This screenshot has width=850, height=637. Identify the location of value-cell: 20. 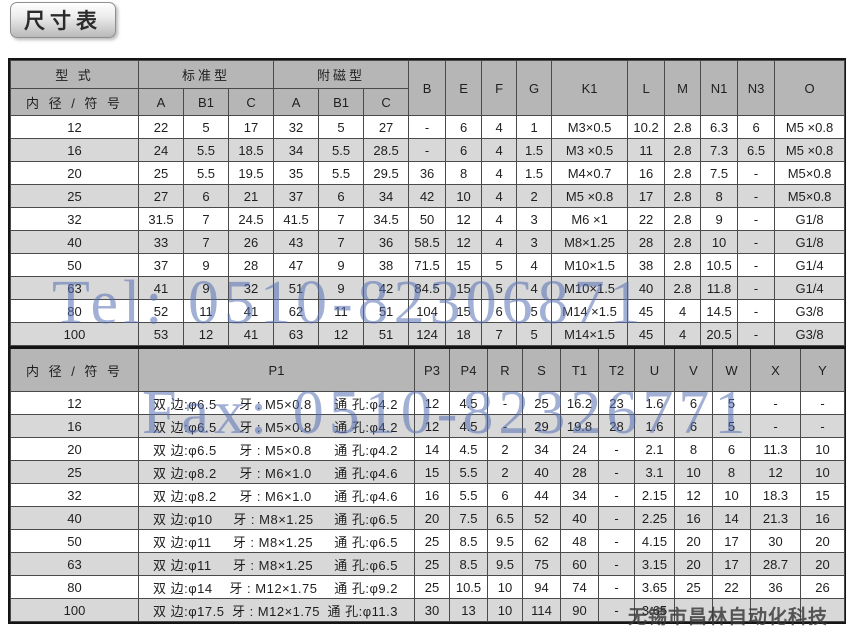
(432, 518).